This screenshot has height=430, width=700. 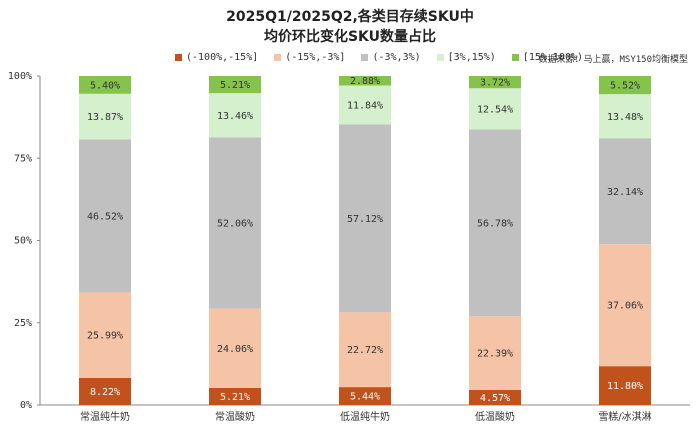 What do you see at coordinates (105, 416) in the screenshot?
I see `x-category-label: 常温纯牛奶` at bounding box center [105, 416].